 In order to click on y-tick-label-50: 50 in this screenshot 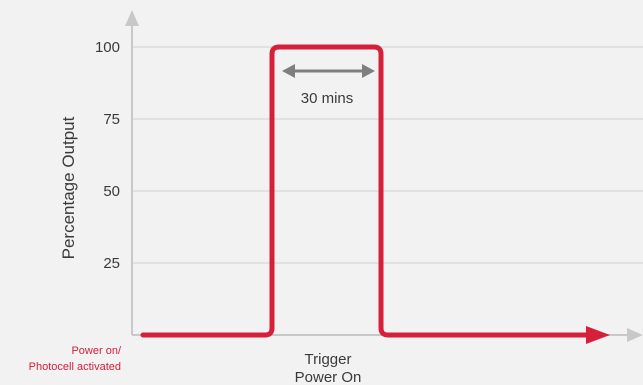, I will do `click(111, 191)`.